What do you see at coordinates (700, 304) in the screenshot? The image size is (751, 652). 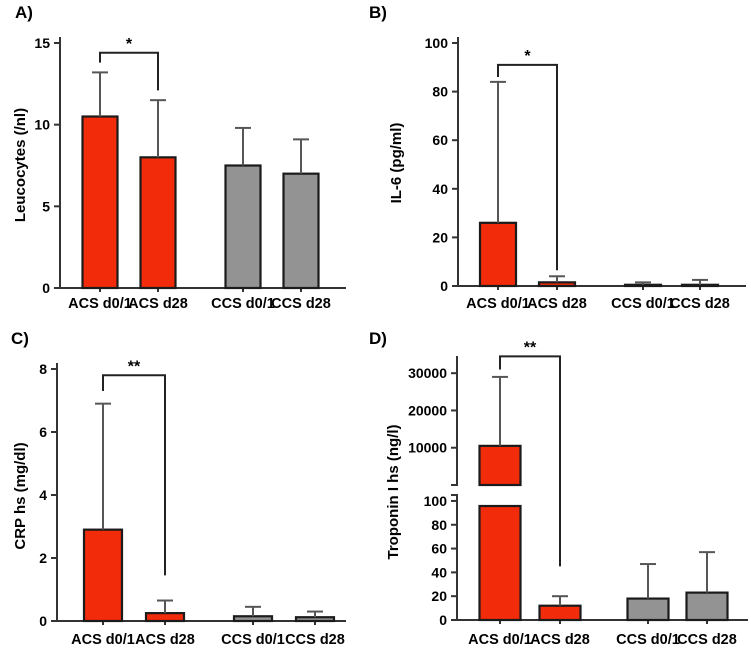 I see `panel-b-category-label-ccs-d28: CCS d28` at bounding box center [700, 304].